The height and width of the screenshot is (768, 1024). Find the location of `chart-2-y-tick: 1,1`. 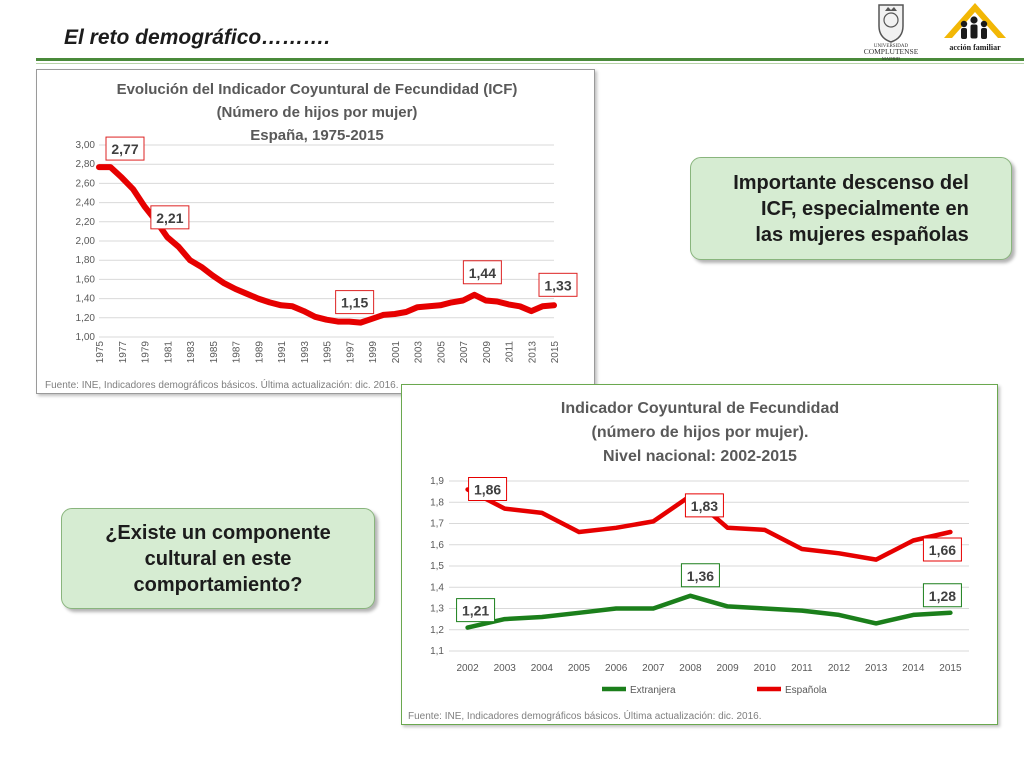

chart-2-y-tick: 1,1 is located at coordinates (437, 651).